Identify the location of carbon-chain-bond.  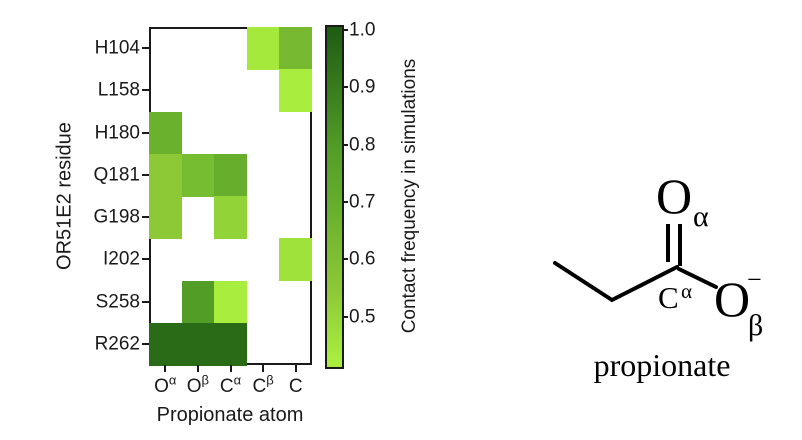
(616, 282).